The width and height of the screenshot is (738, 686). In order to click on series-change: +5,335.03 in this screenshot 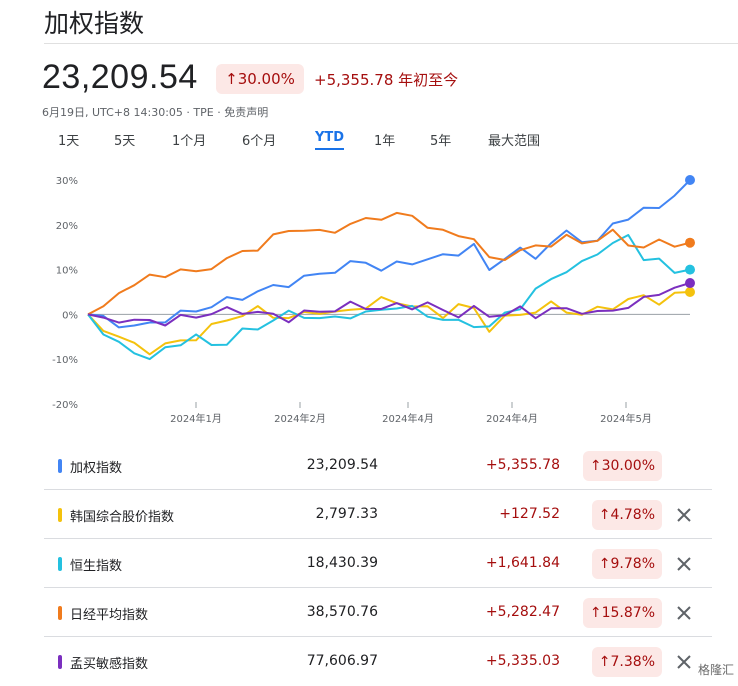, I will do `click(522, 661)`.